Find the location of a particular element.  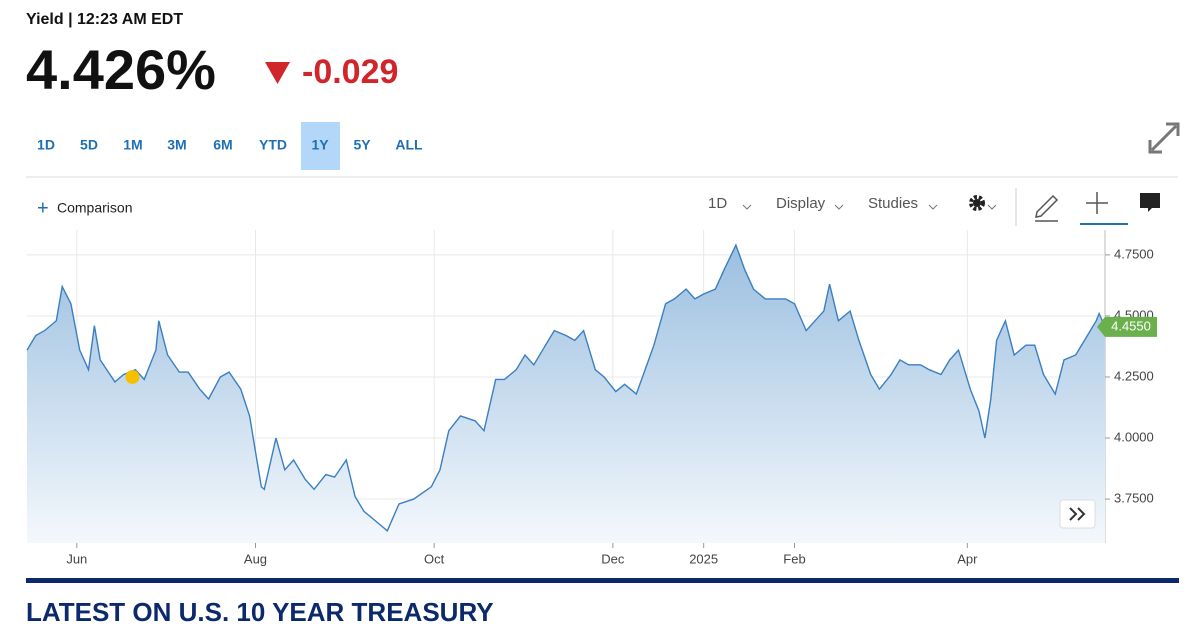

range-button: 3M is located at coordinates (176, 145).